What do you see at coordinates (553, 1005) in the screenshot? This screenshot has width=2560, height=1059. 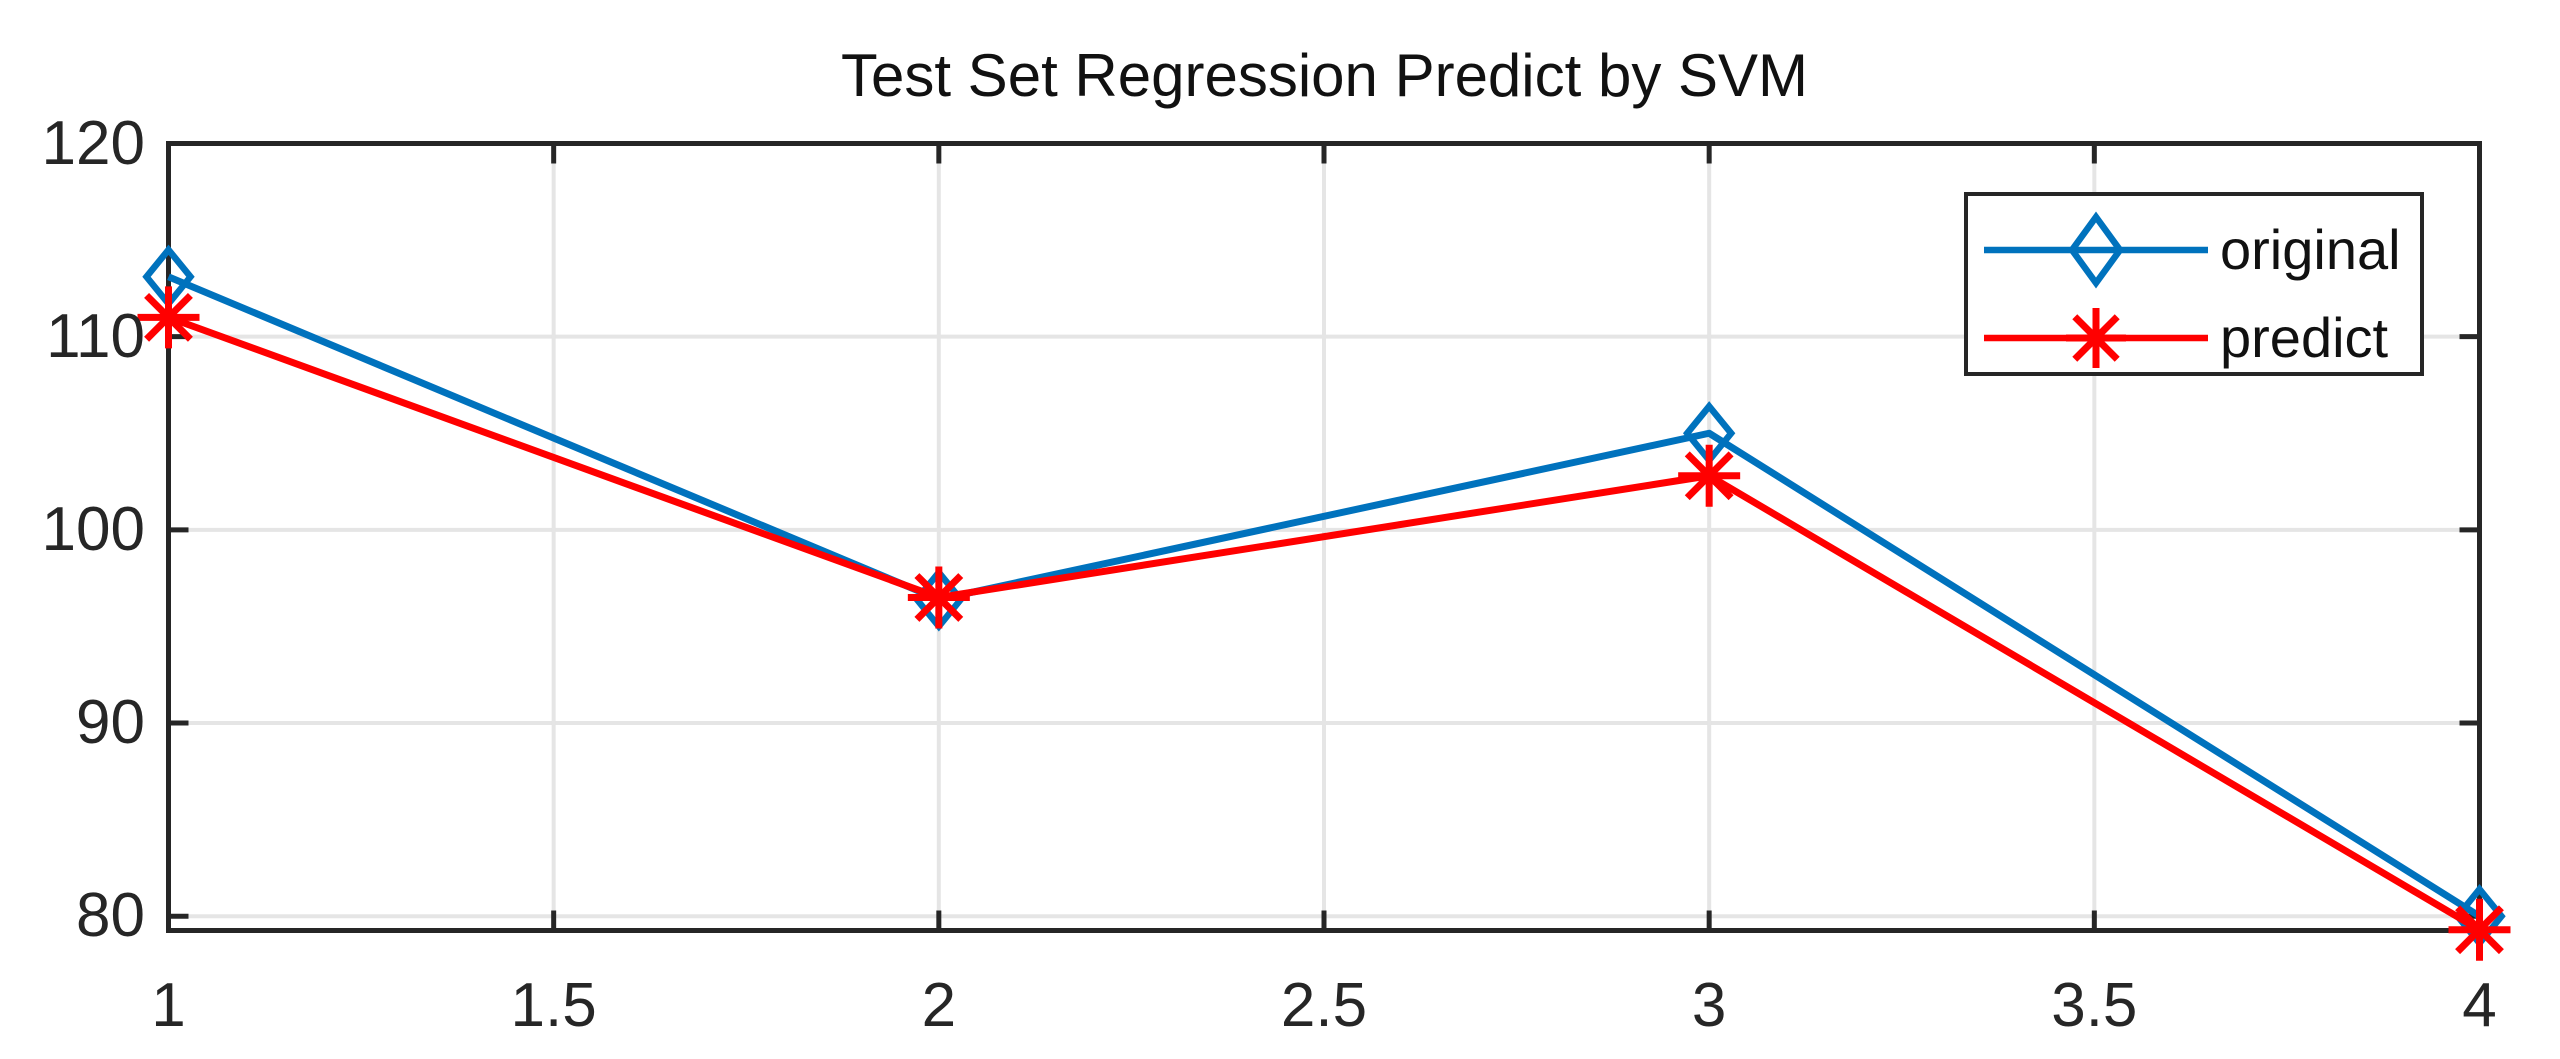 I see `x-tick-label: 1.5` at bounding box center [553, 1005].